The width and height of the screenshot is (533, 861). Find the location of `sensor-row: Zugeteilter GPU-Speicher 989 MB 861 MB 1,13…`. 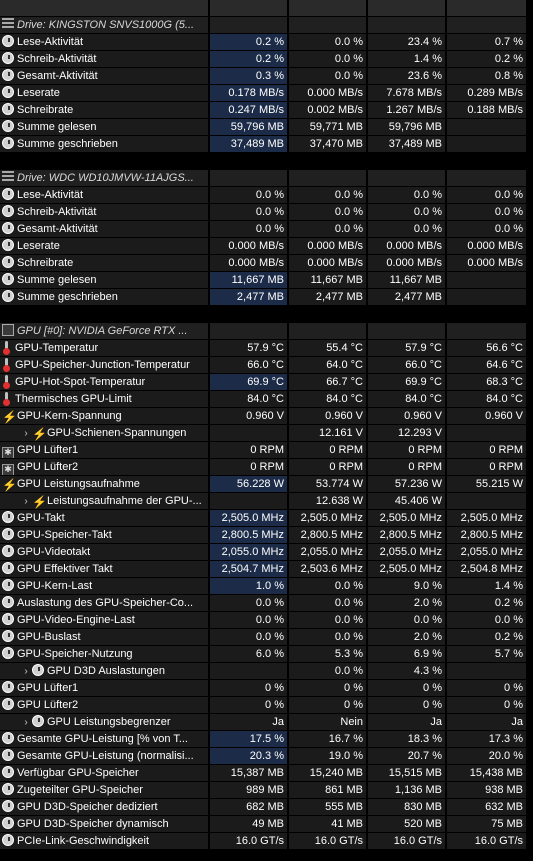

sensor-row: Zugeteilter GPU-Speicher 989 MB 861 MB 1,13… is located at coordinates (266, 790).